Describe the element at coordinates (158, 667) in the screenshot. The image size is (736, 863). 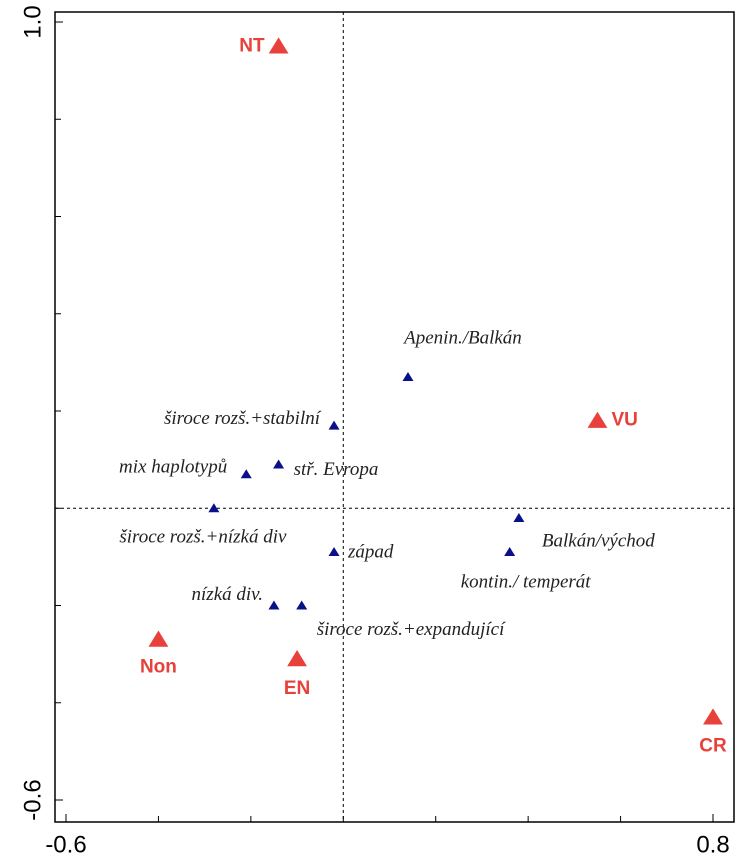
I see `point-label: Non` at that location.